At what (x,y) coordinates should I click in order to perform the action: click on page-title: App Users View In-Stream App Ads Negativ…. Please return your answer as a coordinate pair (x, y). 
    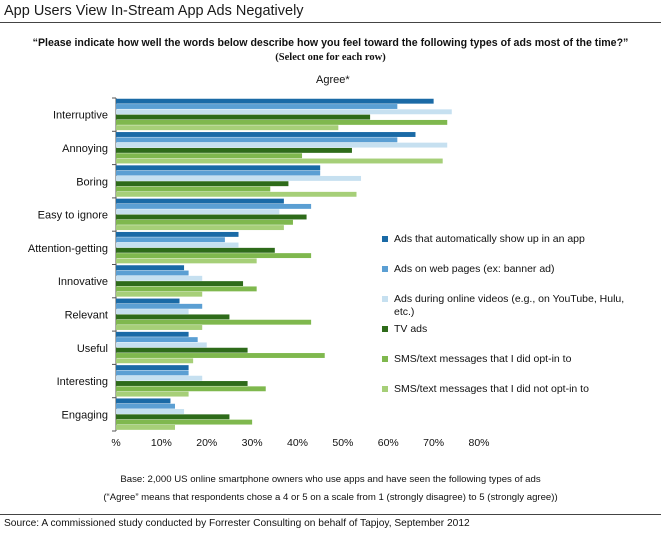
    Looking at the image, I should click on (154, 11).